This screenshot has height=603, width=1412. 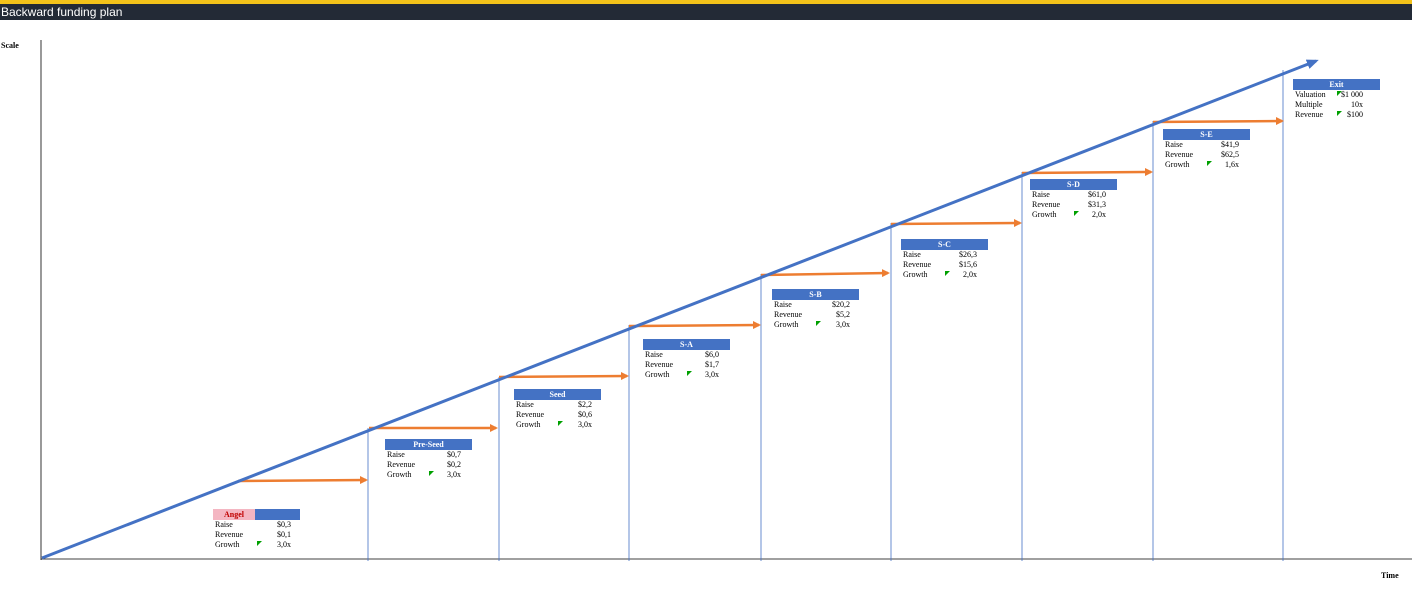 I want to click on stage-header: Exit, so click(x=1336, y=84).